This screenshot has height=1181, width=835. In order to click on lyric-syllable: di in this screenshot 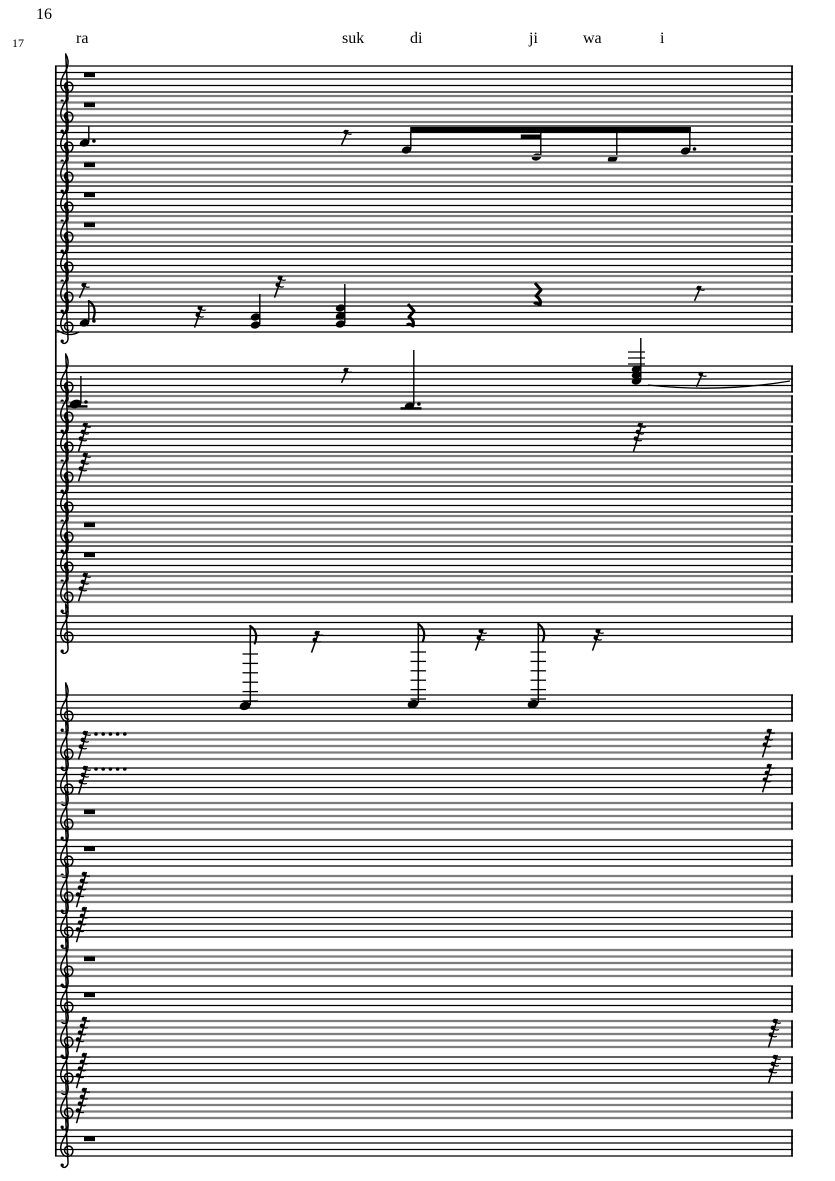, I will do `click(416, 38)`.